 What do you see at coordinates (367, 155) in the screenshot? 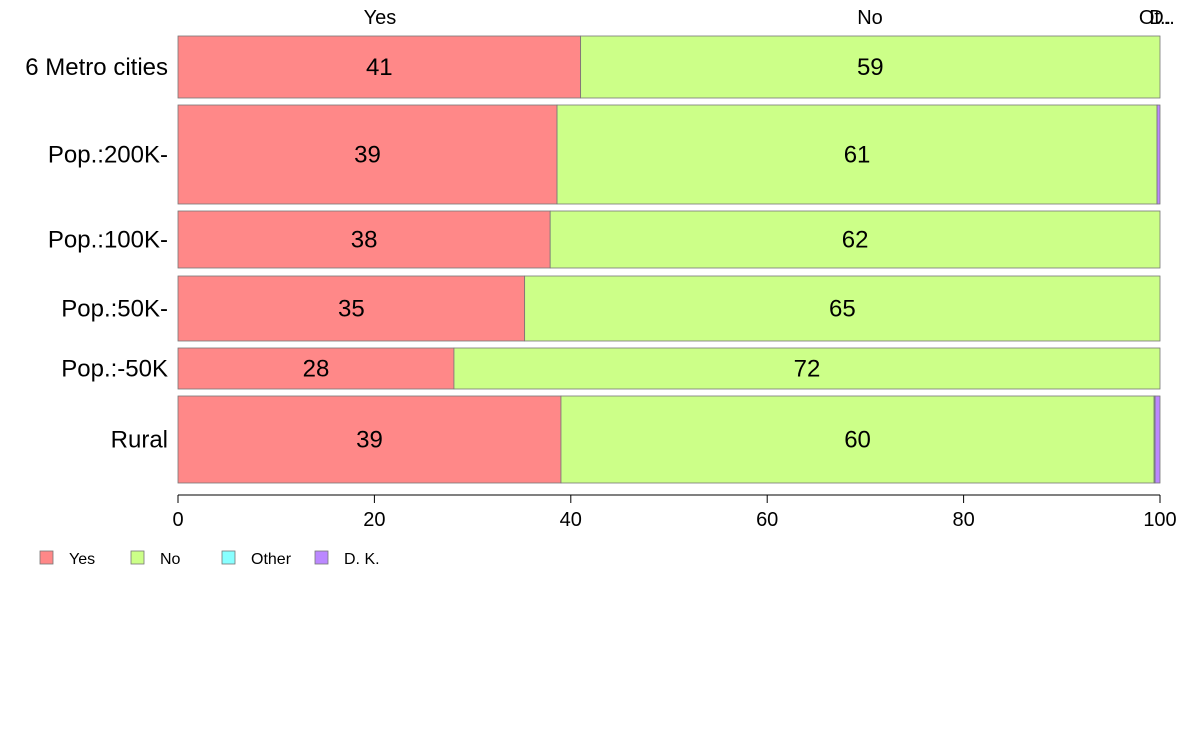
I see `data-label-1-0: 39` at bounding box center [367, 155].